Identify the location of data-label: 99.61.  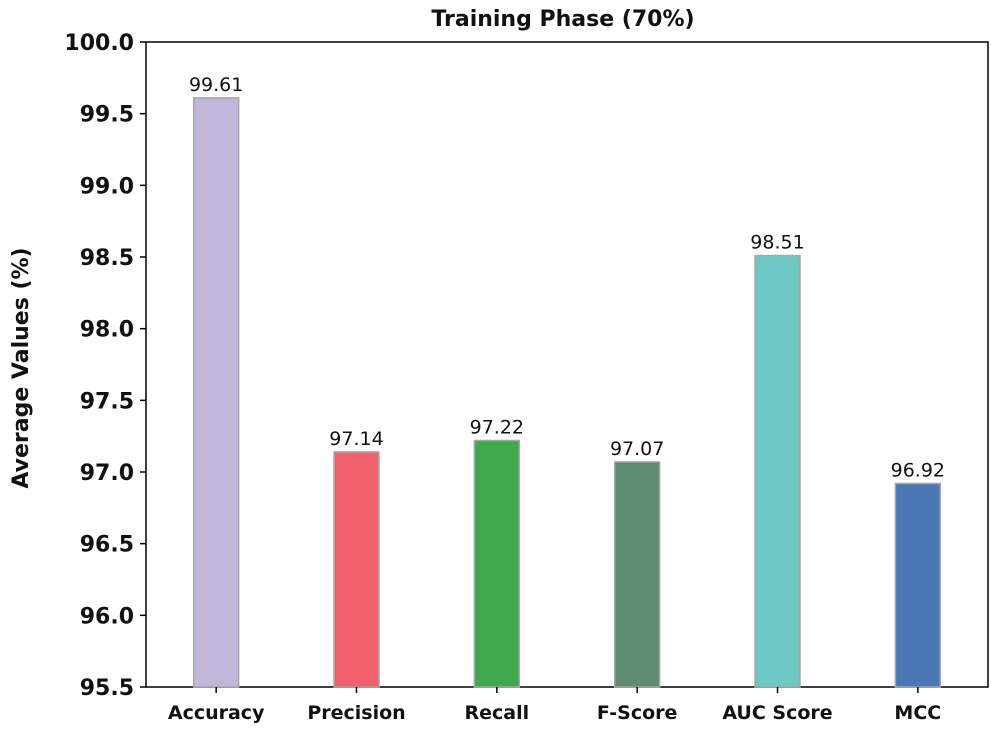
(216, 85).